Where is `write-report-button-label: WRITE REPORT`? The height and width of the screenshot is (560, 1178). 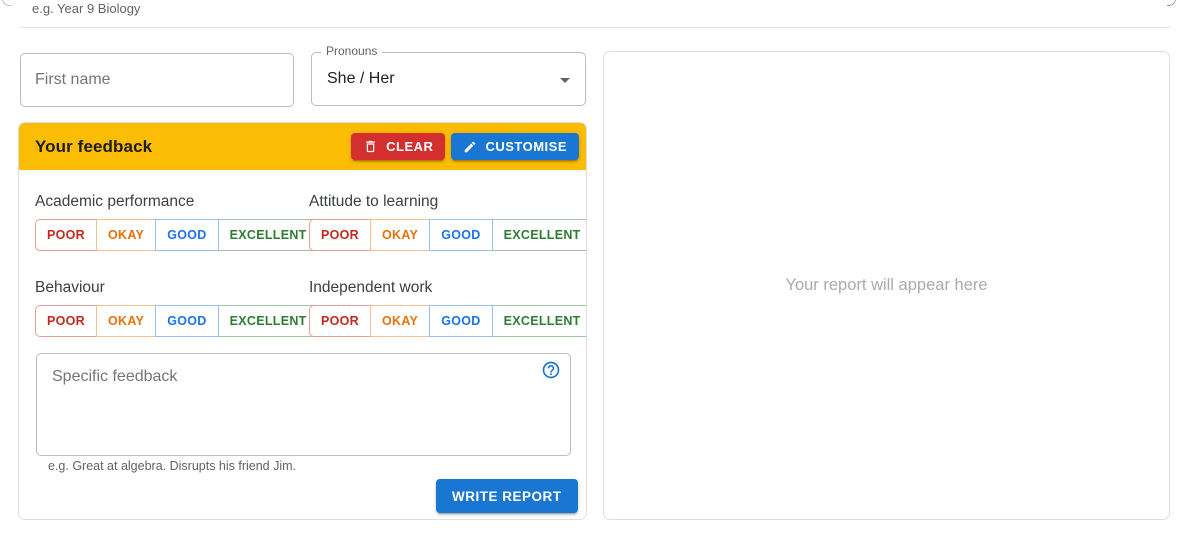
write-report-button-label: WRITE REPORT is located at coordinates (507, 496).